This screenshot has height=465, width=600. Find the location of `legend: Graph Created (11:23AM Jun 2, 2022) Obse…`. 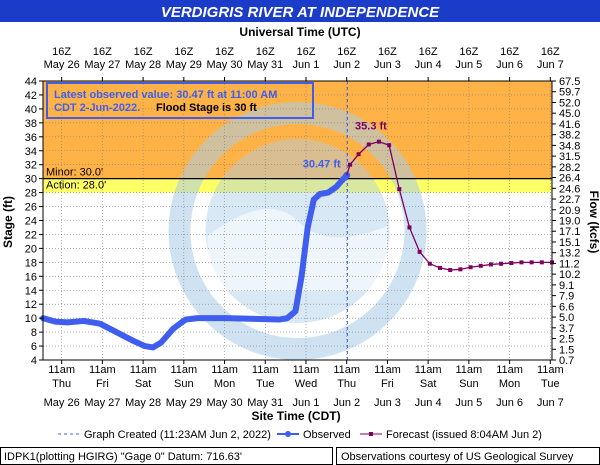

legend: Graph Created (11:23AM Jun 2, 2022) Obse… is located at coordinates (300, 435).